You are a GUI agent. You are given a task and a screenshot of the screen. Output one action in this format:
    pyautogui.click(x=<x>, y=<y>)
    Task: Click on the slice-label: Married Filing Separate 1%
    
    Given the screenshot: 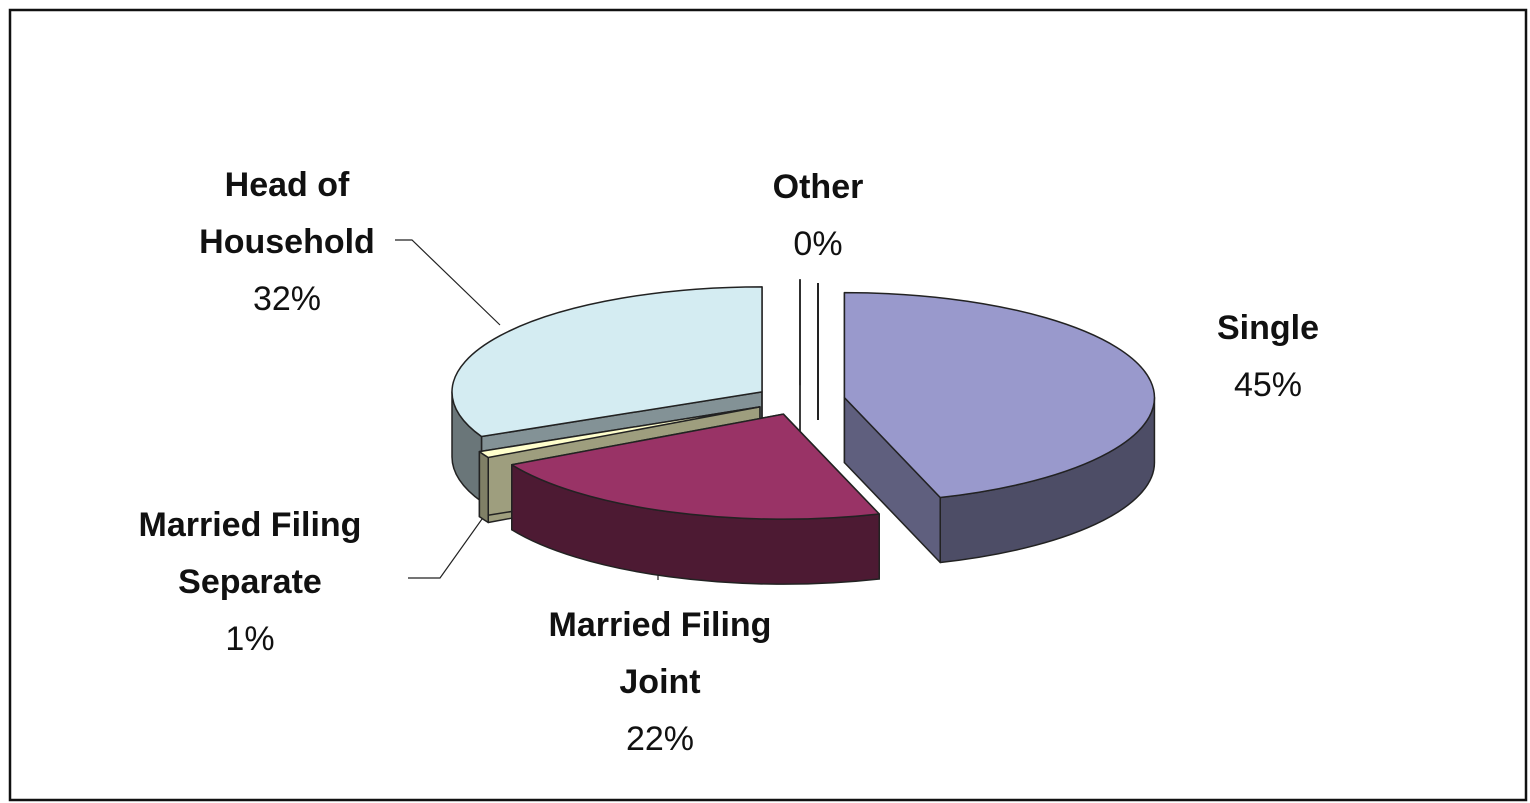 What is the action you would take?
    pyautogui.click(x=250, y=582)
    